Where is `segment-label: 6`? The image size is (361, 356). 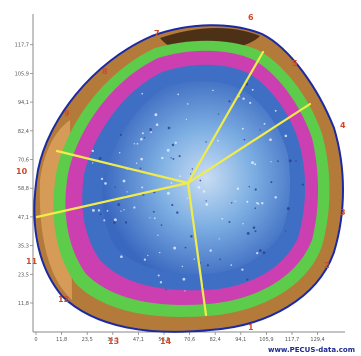
segment-label: 6 is located at coordinates (251, 17).